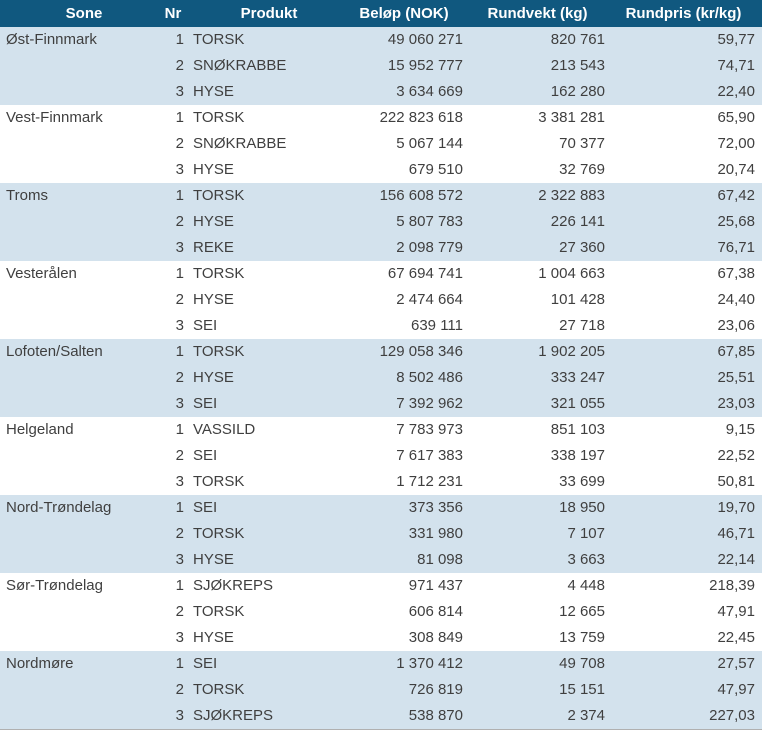 This screenshot has width=762, height=730. Describe the element at coordinates (582, 325) in the screenshot. I see `rundvekt-cell: 27 718` at that location.